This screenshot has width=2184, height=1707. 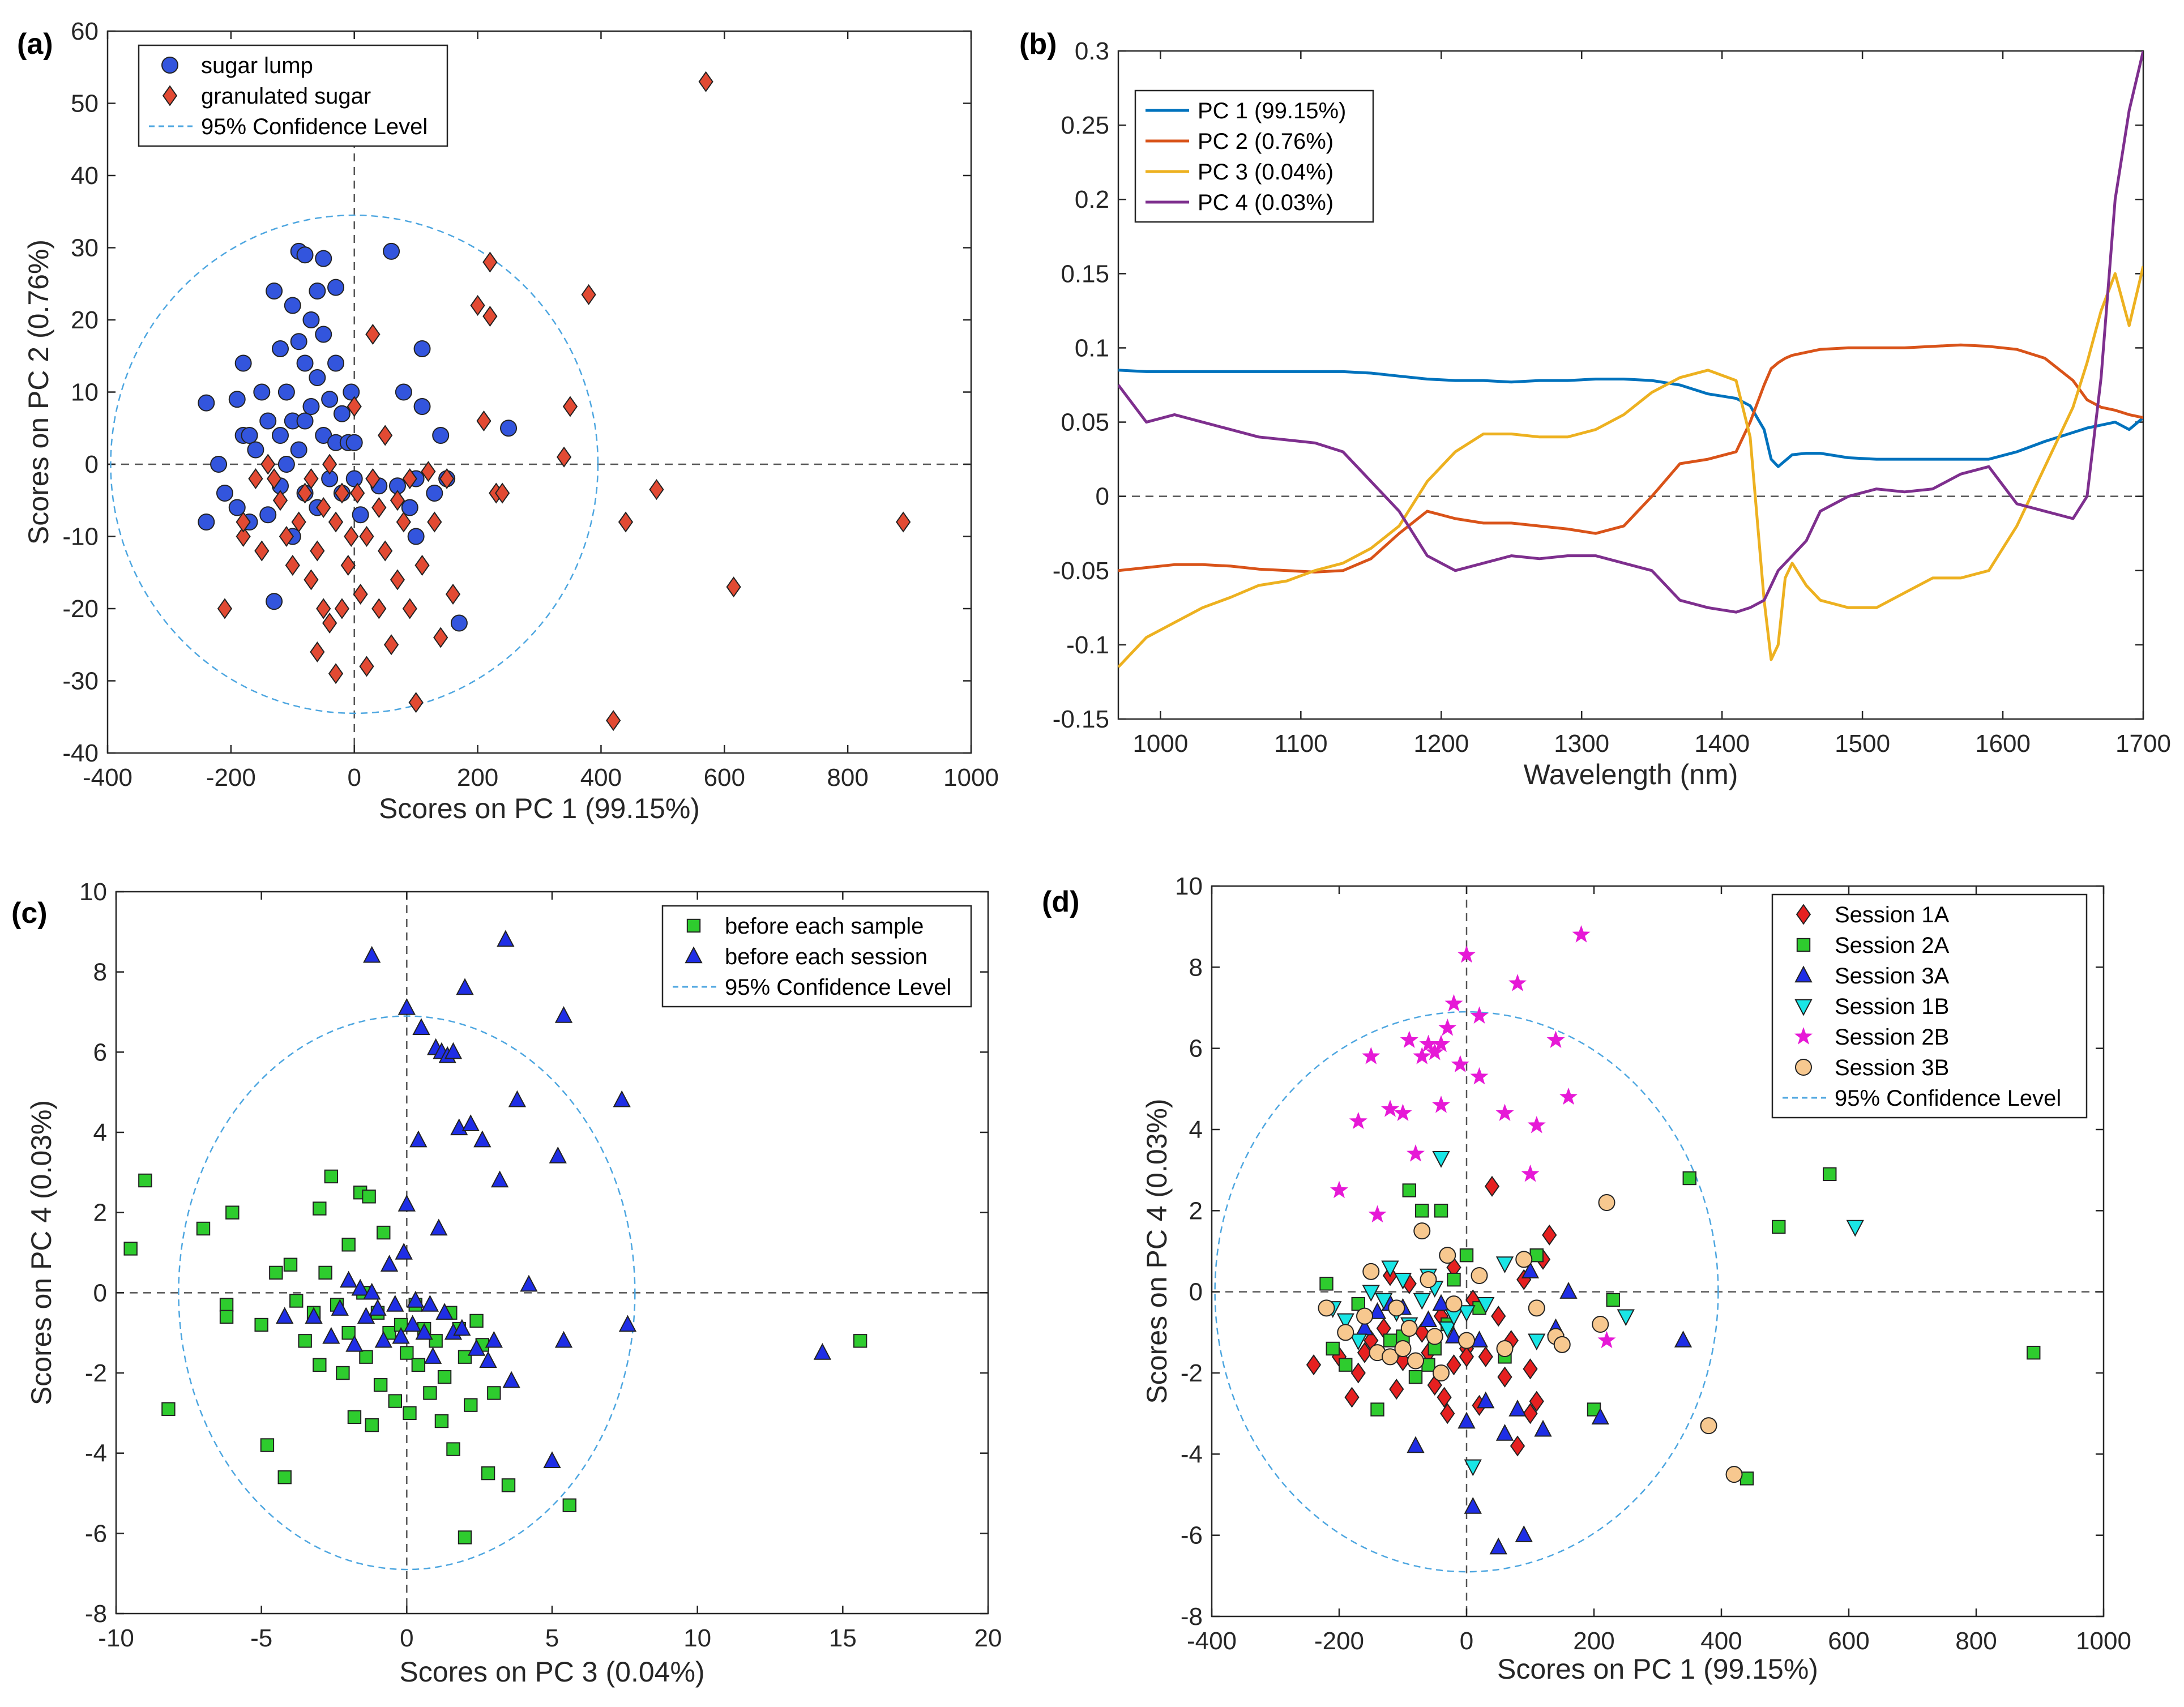 I want to click on x-tick-label: 200, so click(x=1593, y=1641).